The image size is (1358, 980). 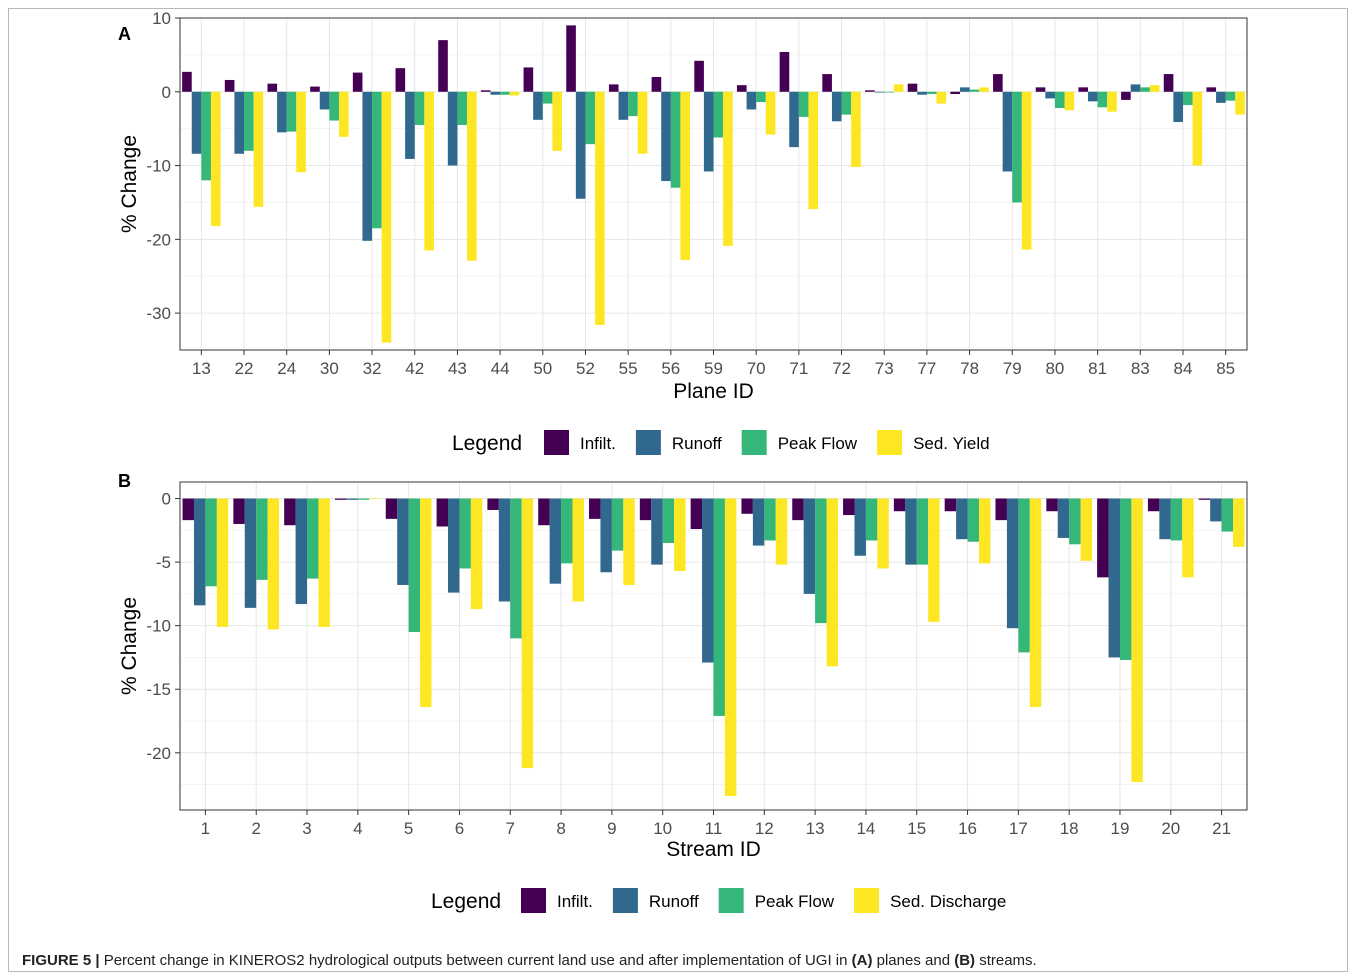 I want to click on legend-swatch-runoff, so click(x=648, y=442).